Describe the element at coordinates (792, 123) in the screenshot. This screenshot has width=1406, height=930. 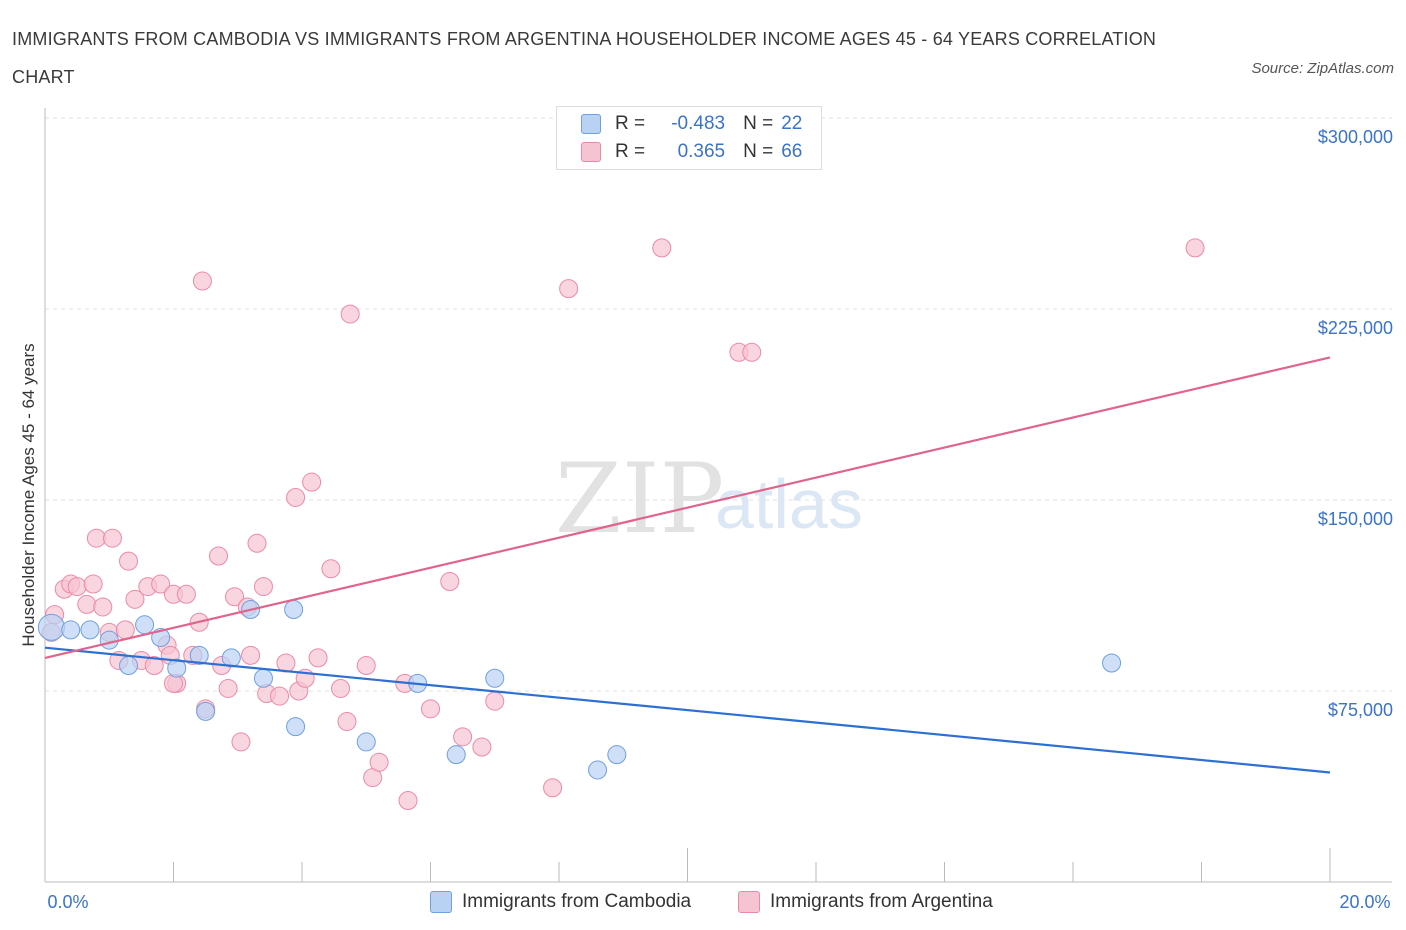
I see `legend-n-value: 22` at that location.